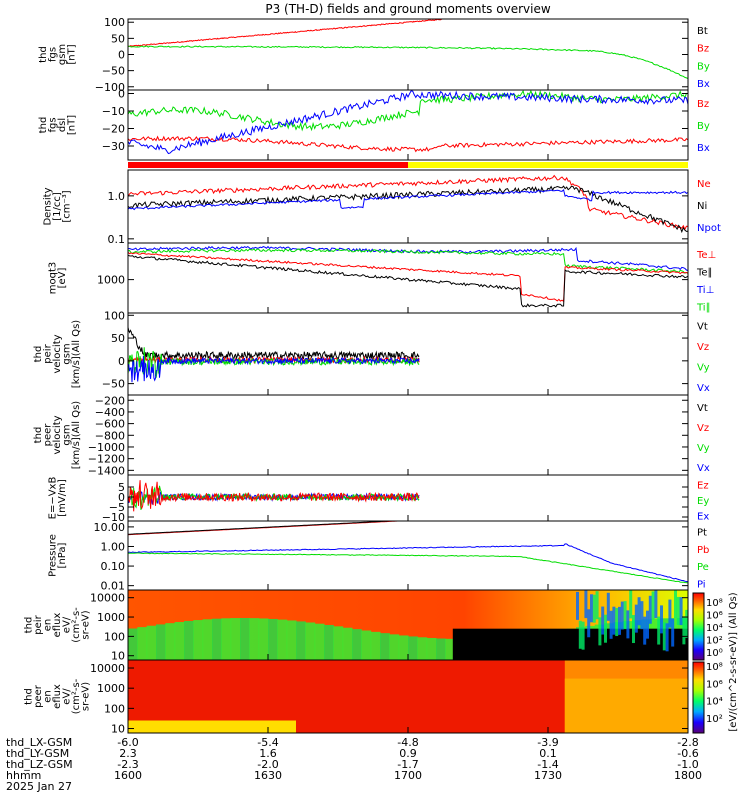 This screenshot has height=800, width=750. I want to click on peir-en-ylabel-6: sr-eV), so click(86, 624).